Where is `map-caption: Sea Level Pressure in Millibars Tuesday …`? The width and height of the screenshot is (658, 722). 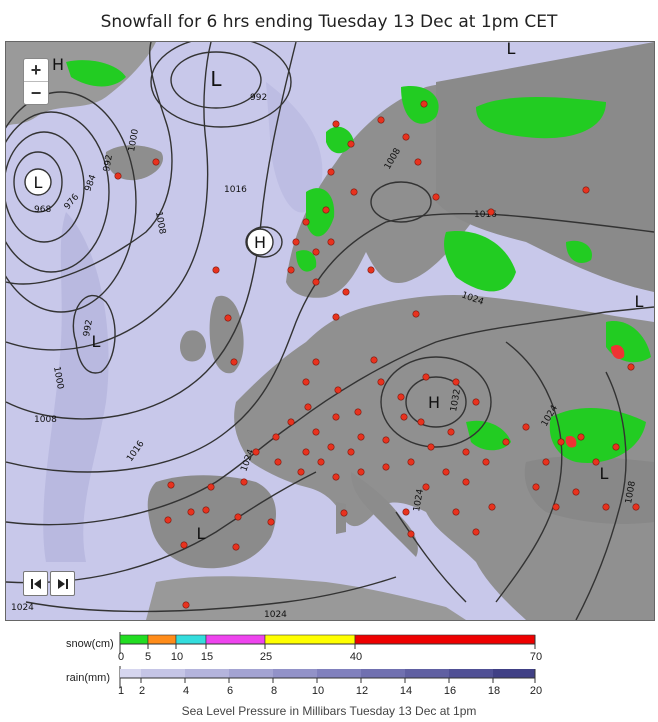 map-caption: Sea Level Pressure in Millibars Tuesday … is located at coordinates (329, 711).